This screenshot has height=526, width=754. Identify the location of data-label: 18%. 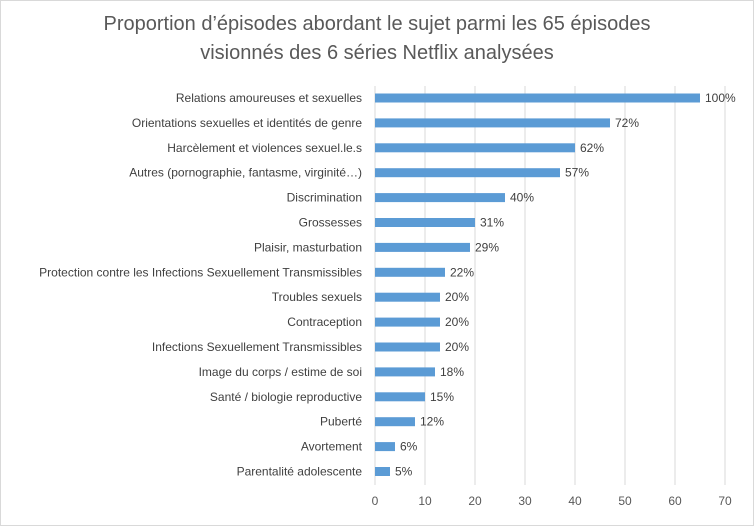
(452, 372).